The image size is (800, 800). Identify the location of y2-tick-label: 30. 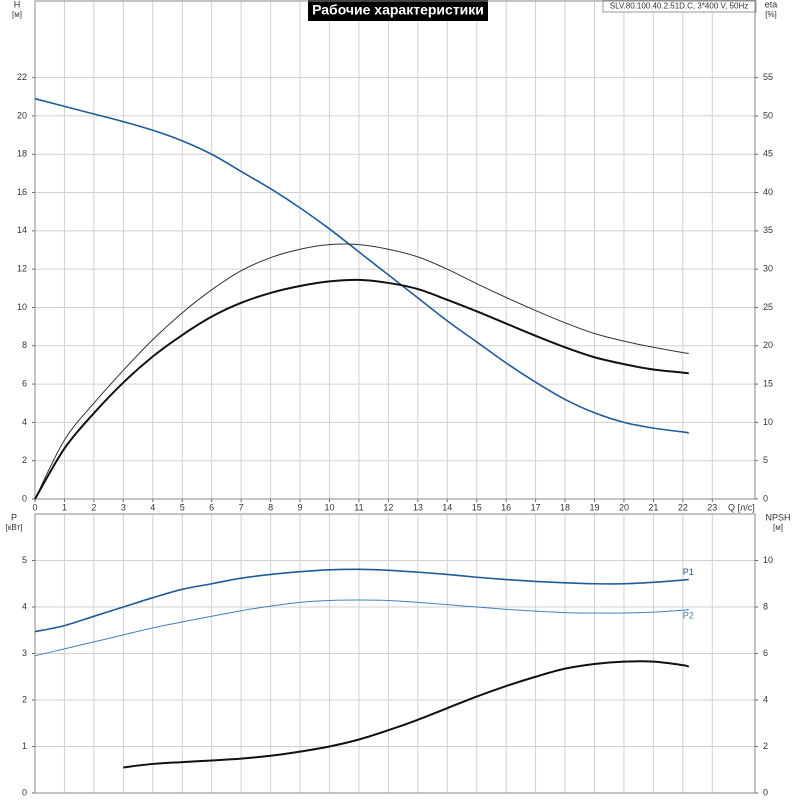
(768, 269).